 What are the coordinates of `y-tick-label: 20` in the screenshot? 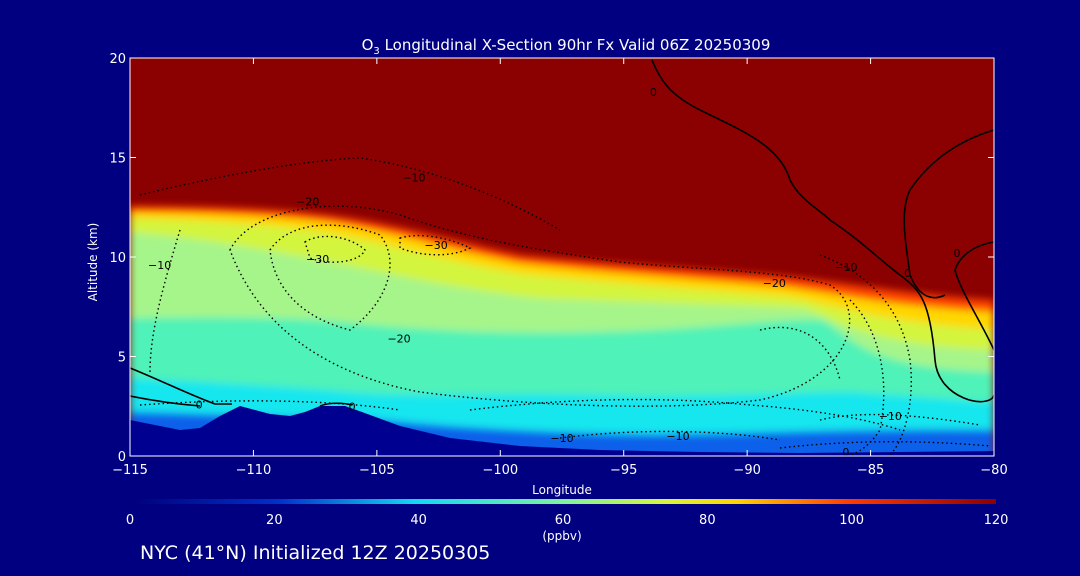 It's located at (117, 59).